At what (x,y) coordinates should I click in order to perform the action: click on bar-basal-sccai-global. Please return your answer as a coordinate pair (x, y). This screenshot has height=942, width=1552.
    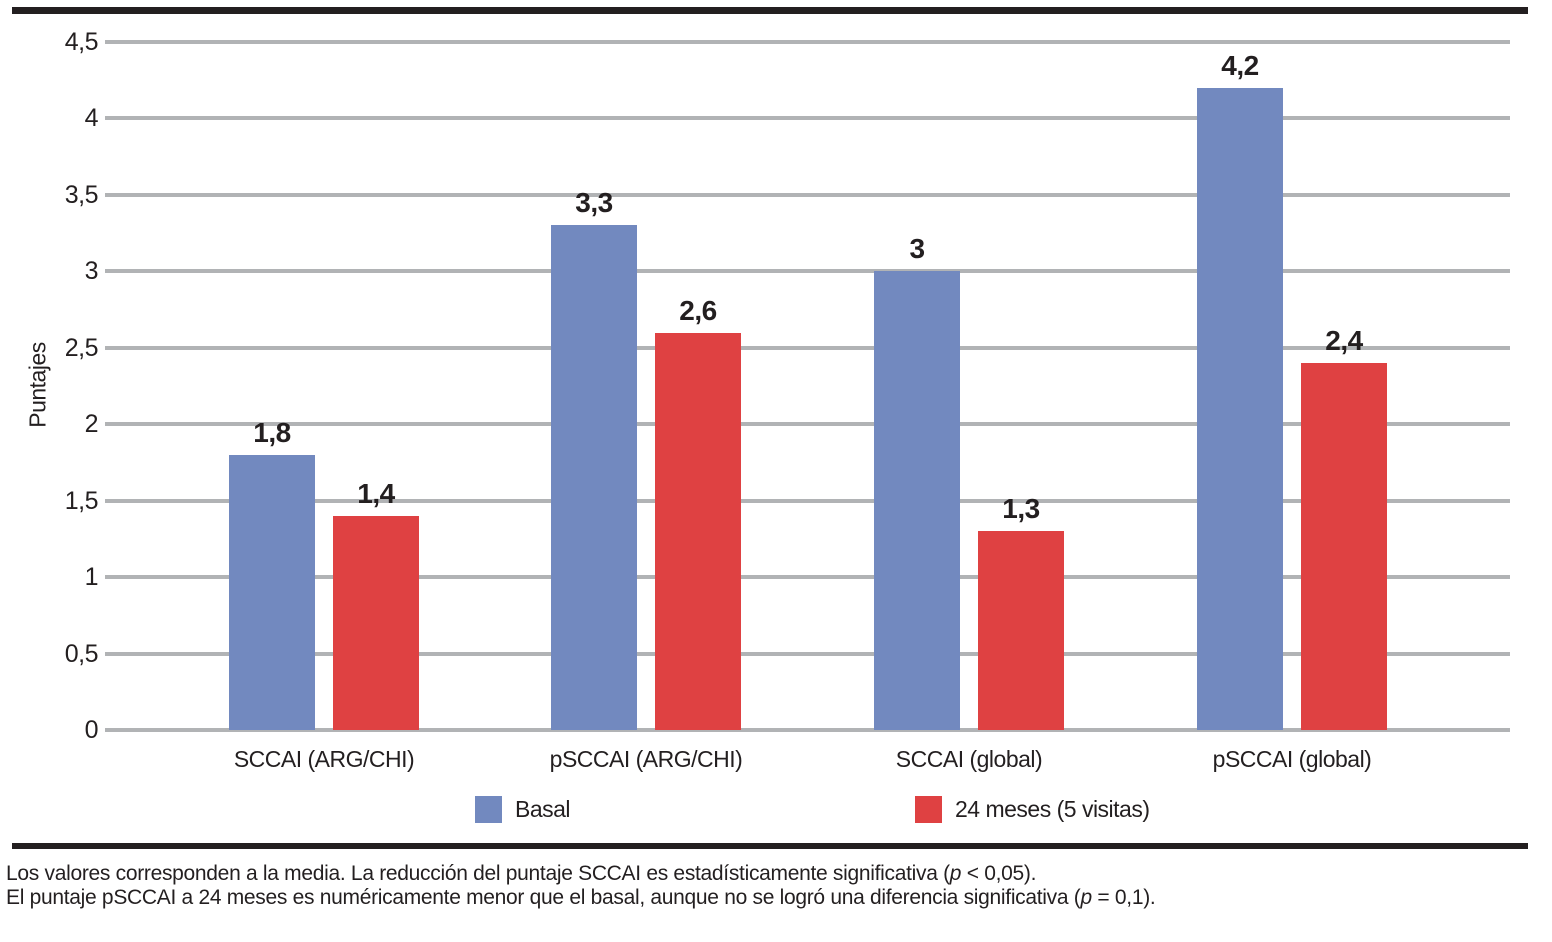
    Looking at the image, I should click on (917, 500).